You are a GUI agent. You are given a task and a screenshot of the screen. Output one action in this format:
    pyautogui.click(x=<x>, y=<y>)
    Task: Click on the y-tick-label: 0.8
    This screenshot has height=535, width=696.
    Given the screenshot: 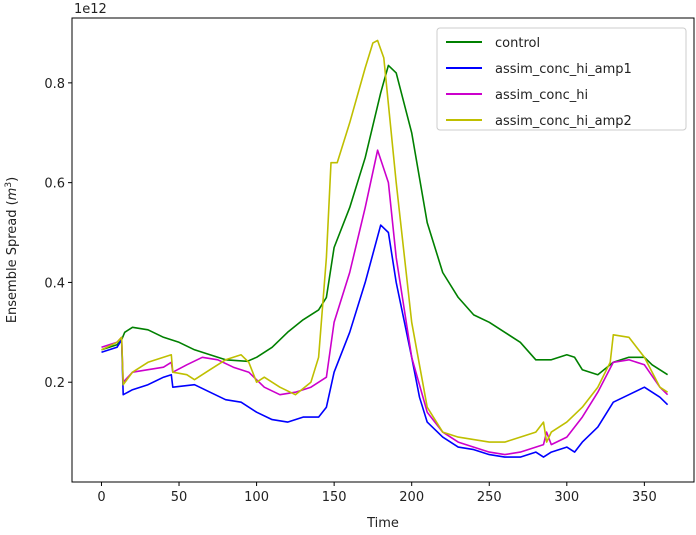 What is the action you would take?
    pyautogui.click(x=54, y=84)
    